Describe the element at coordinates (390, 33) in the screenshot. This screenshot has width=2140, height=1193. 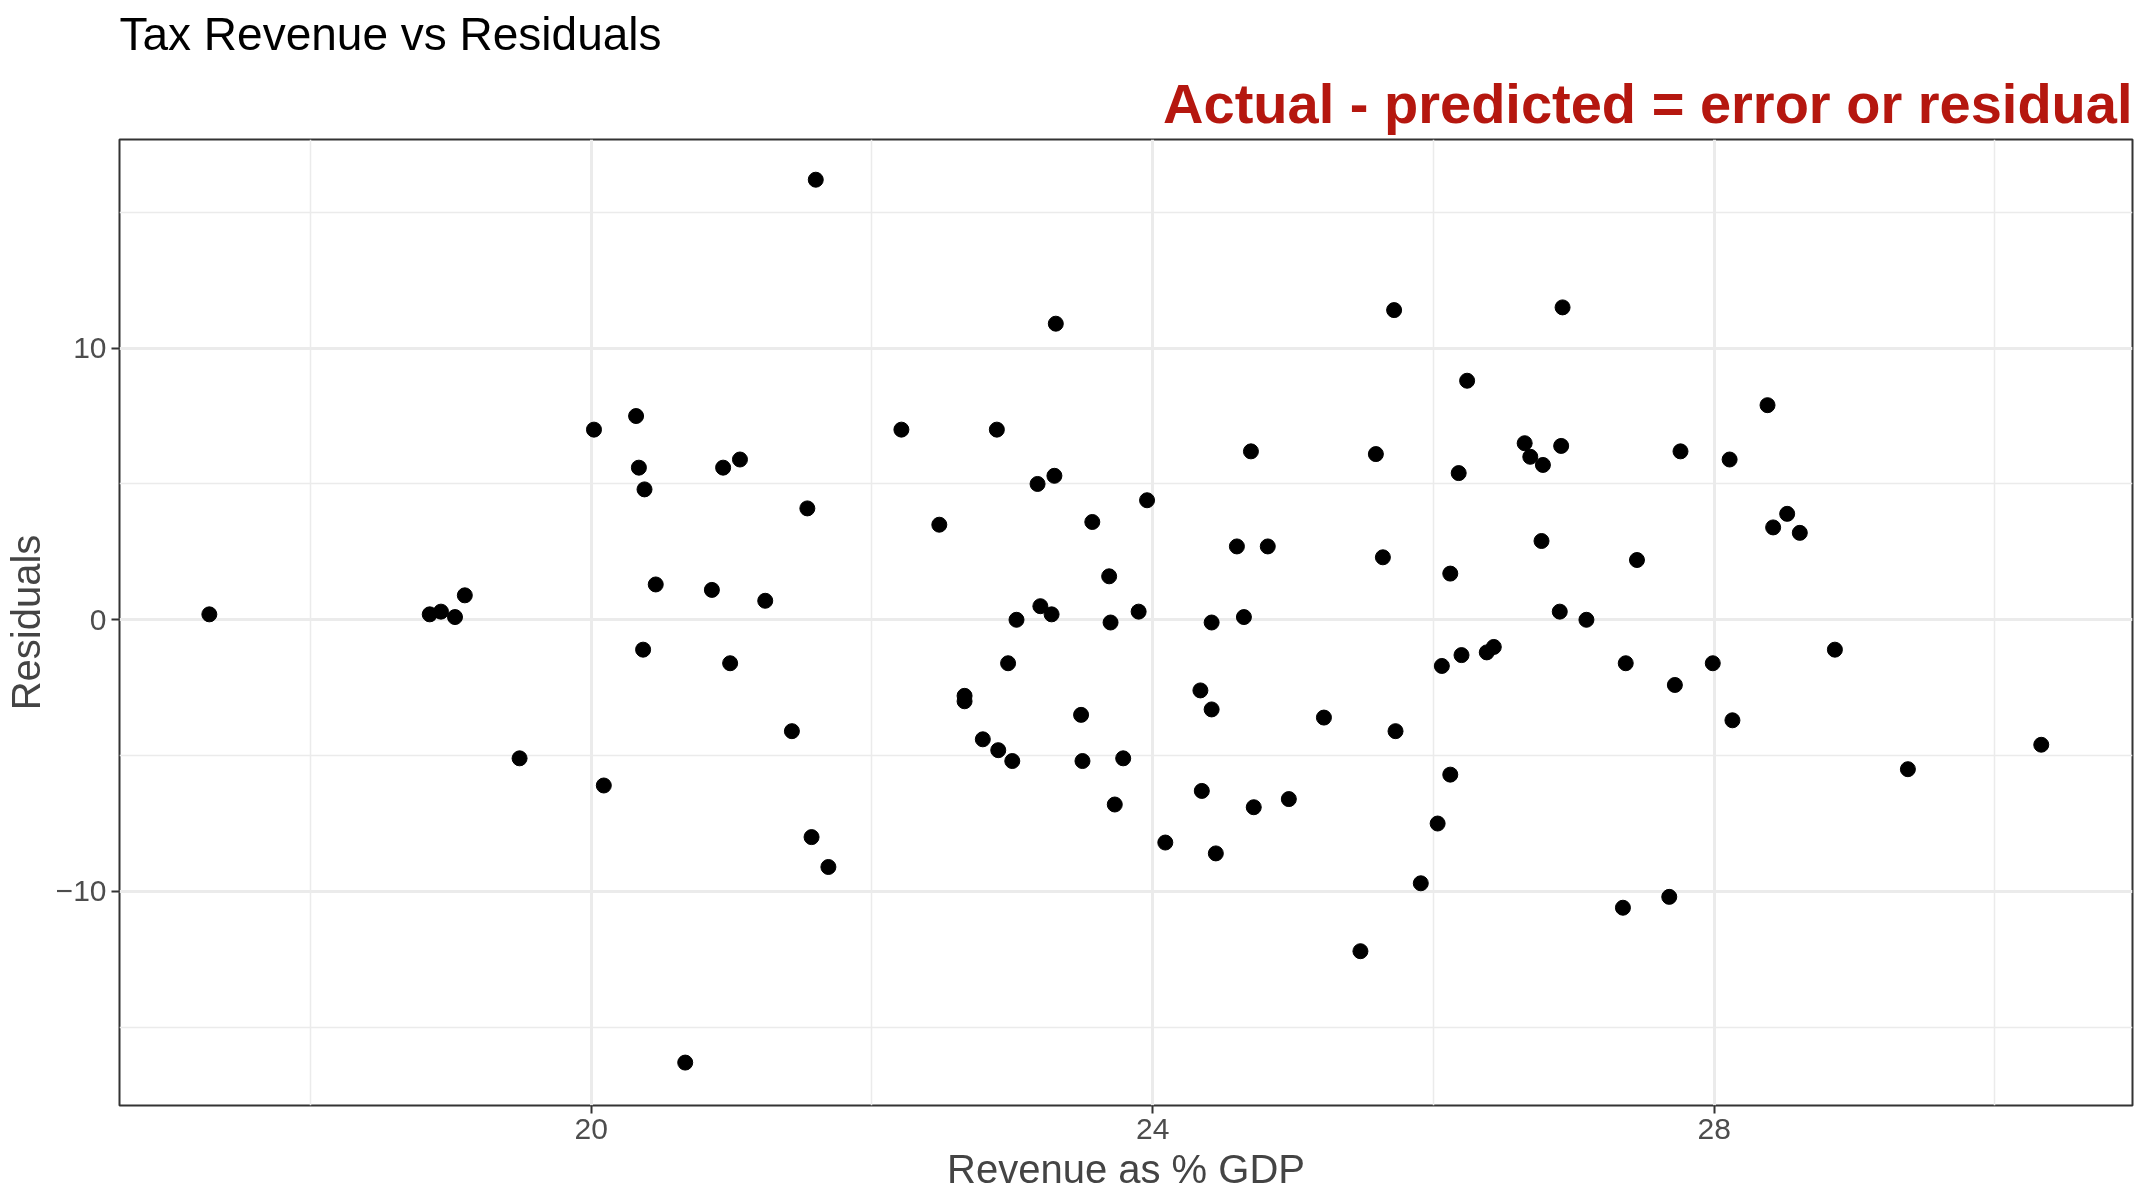
I see `chart-title: Tax Revenue vs Residuals` at that location.